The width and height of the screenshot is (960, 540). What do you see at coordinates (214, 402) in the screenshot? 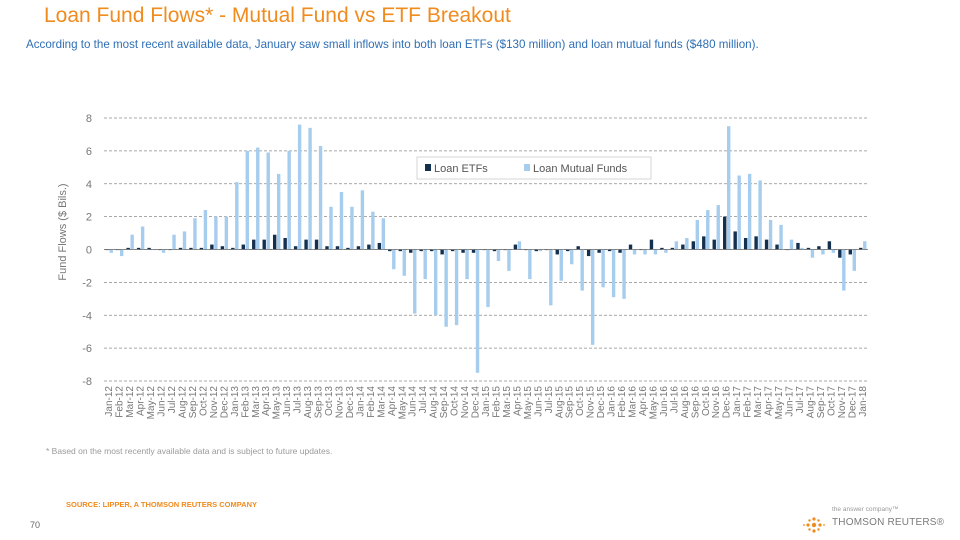
I see `x-tick-label: Nov-12` at bounding box center [214, 402].